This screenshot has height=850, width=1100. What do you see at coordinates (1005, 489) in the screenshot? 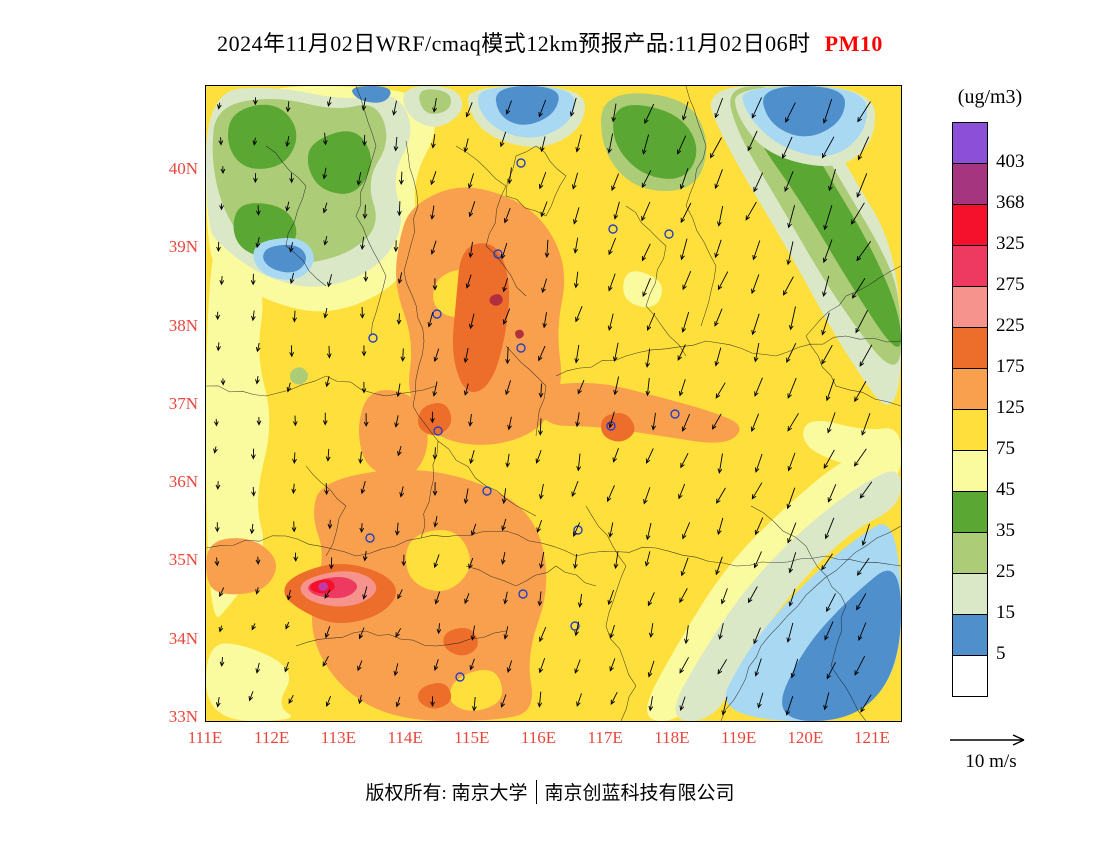
I see `colorbar-tick-label: 45` at bounding box center [1005, 489].